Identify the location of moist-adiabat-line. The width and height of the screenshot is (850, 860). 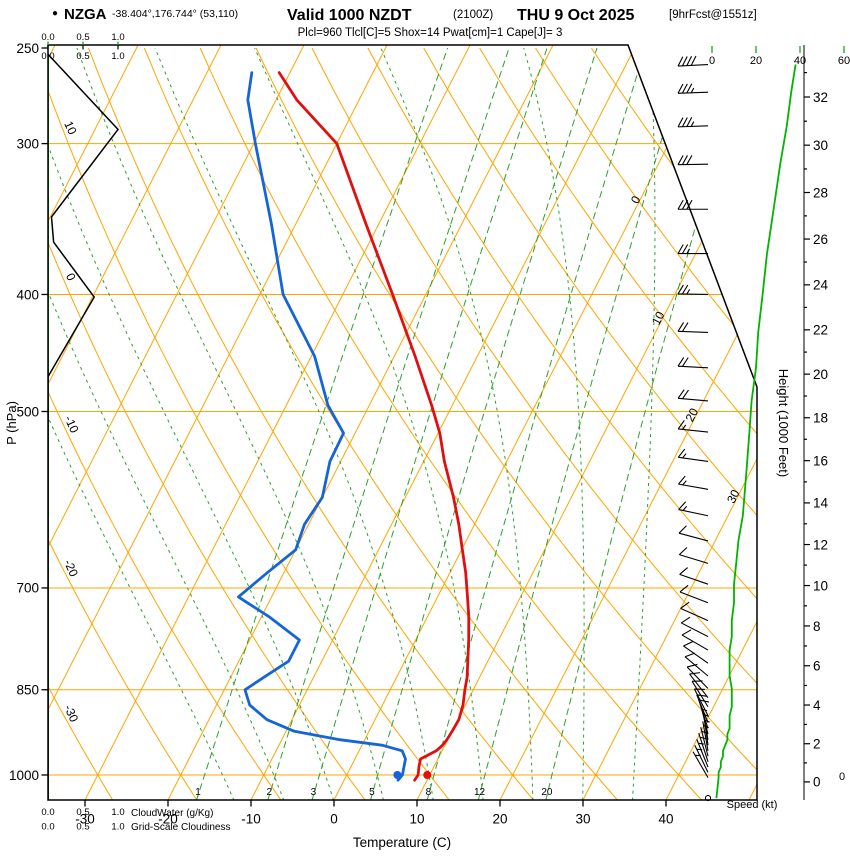
(644, 423).